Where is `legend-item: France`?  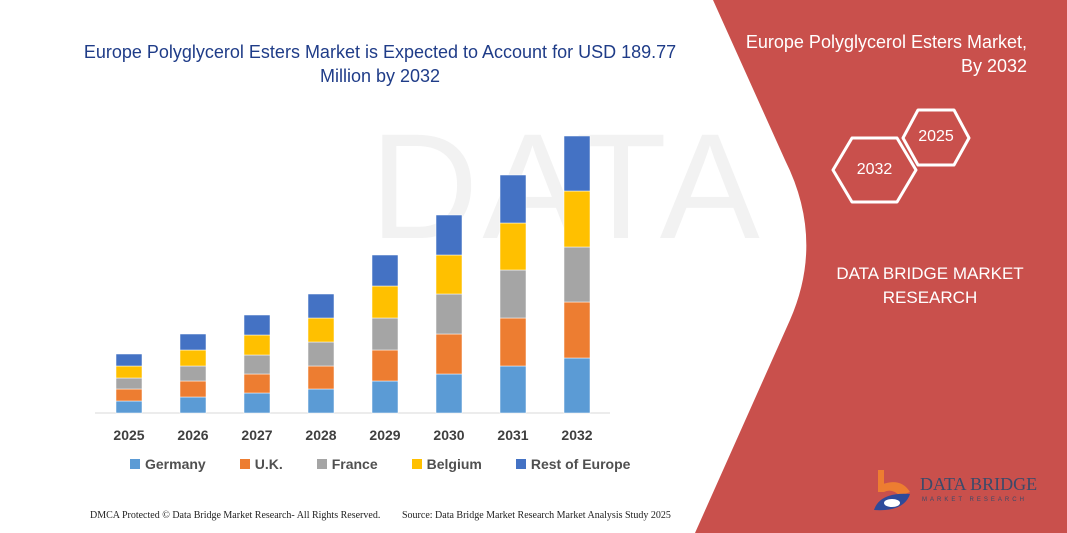
legend-item: France is located at coordinates (347, 464).